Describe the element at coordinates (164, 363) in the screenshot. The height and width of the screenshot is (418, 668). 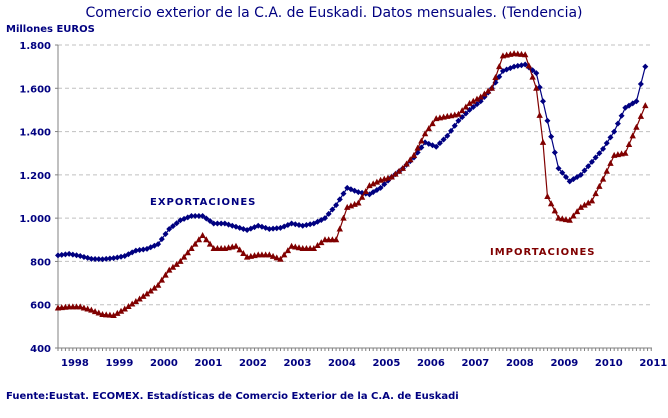
I see `x-tick-label: 2000` at that location.